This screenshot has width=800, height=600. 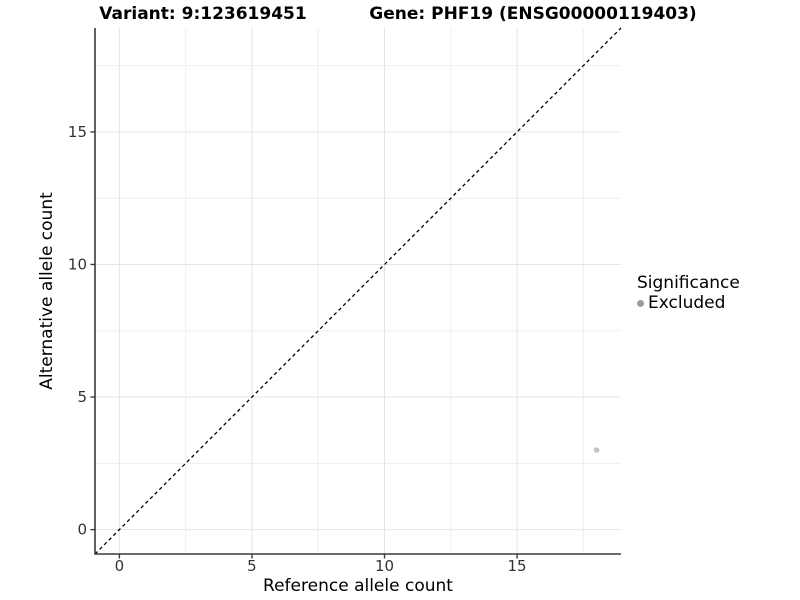 I want to click on gene-title: Gene: PHF19 (ENSG00000119403), so click(x=533, y=14).